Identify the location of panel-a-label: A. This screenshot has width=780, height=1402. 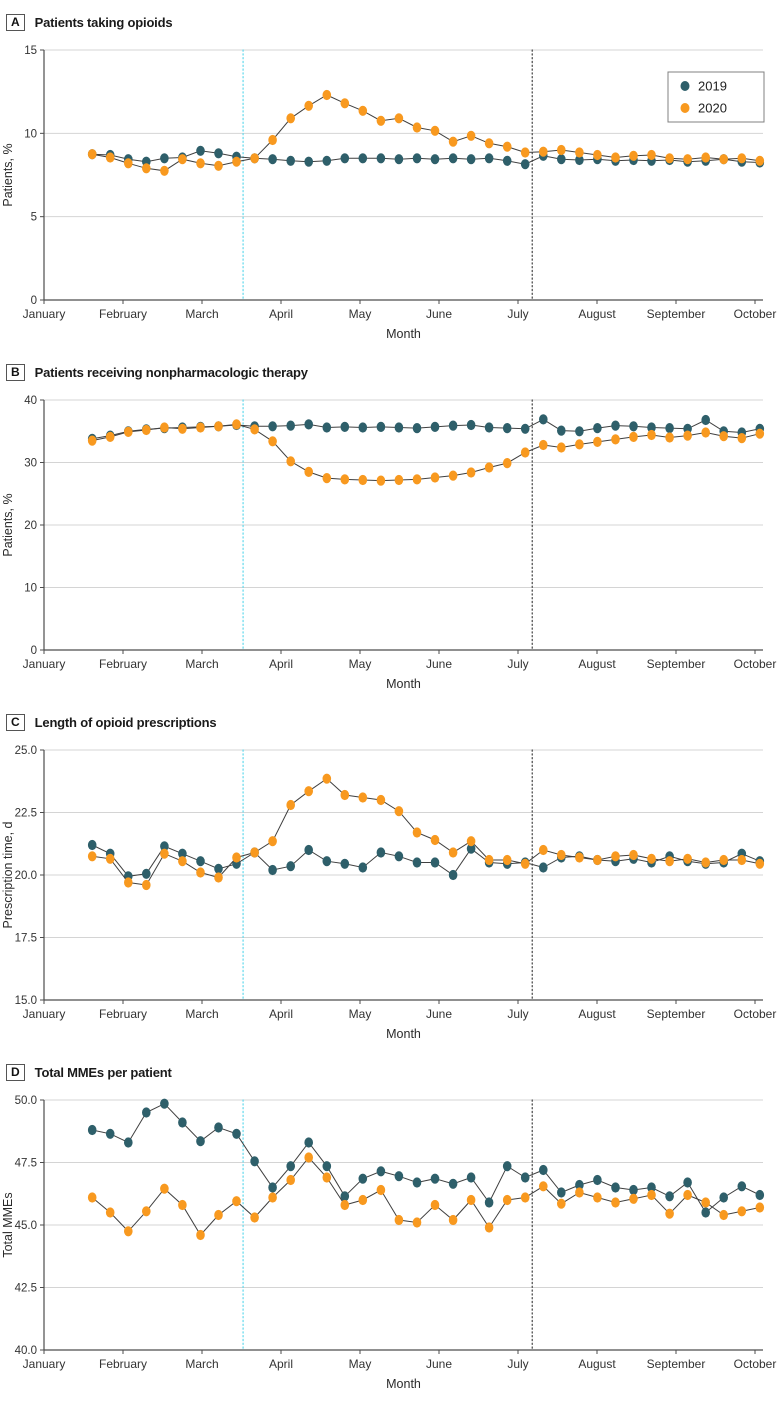
(15, 22).